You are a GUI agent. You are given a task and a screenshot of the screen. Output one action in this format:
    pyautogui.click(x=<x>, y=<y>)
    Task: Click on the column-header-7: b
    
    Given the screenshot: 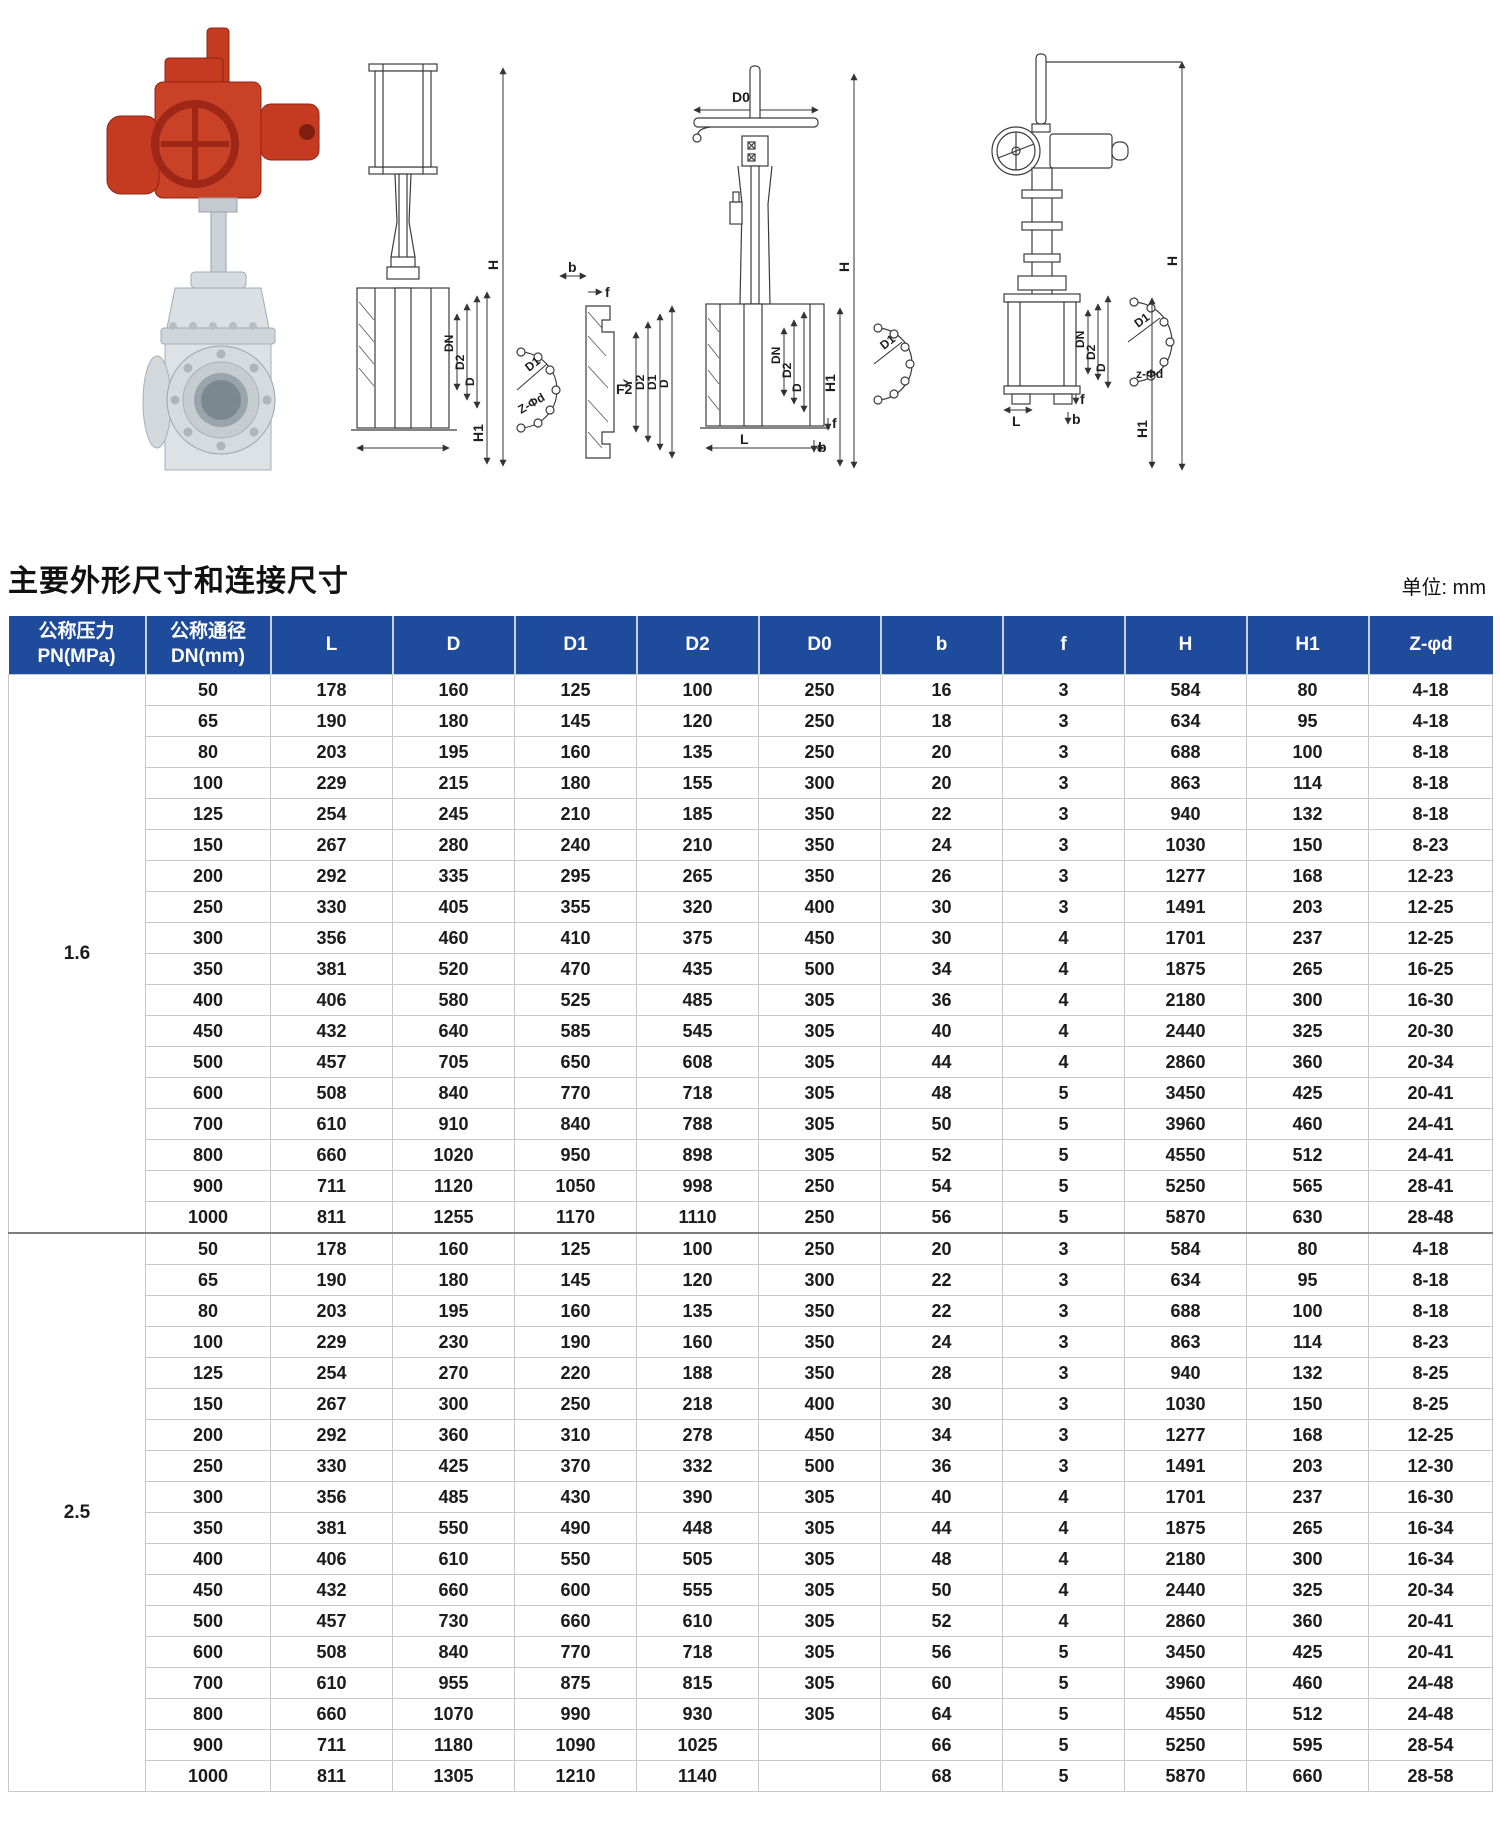 What is the action you would take?
    pyautogui.click(x=942, y=645)
    